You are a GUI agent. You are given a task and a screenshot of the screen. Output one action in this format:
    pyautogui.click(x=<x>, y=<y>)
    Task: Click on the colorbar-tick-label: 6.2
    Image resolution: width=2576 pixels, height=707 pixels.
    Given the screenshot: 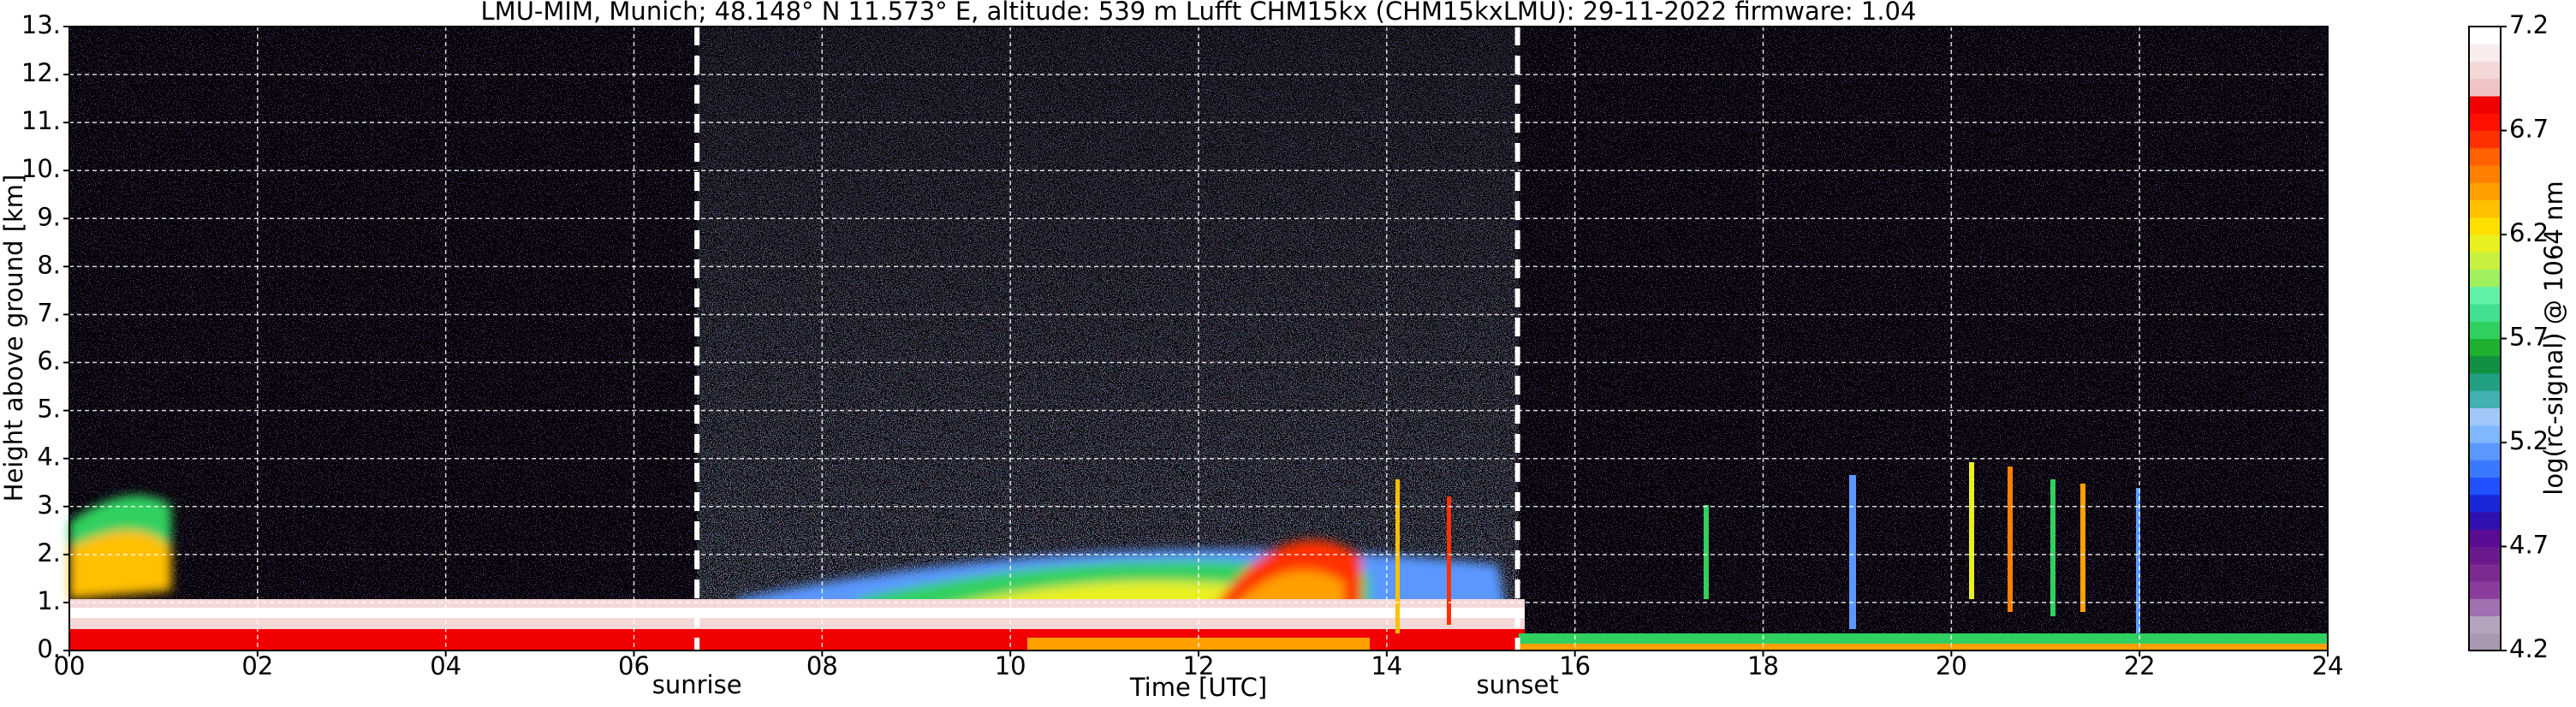 What is the action you would take?
    pyautogui.click(x=2529, y=233)
    